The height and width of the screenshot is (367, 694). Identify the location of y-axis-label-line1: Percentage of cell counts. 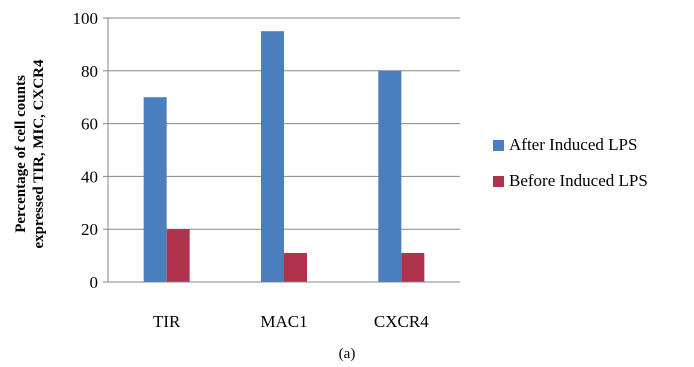
(21, 154).